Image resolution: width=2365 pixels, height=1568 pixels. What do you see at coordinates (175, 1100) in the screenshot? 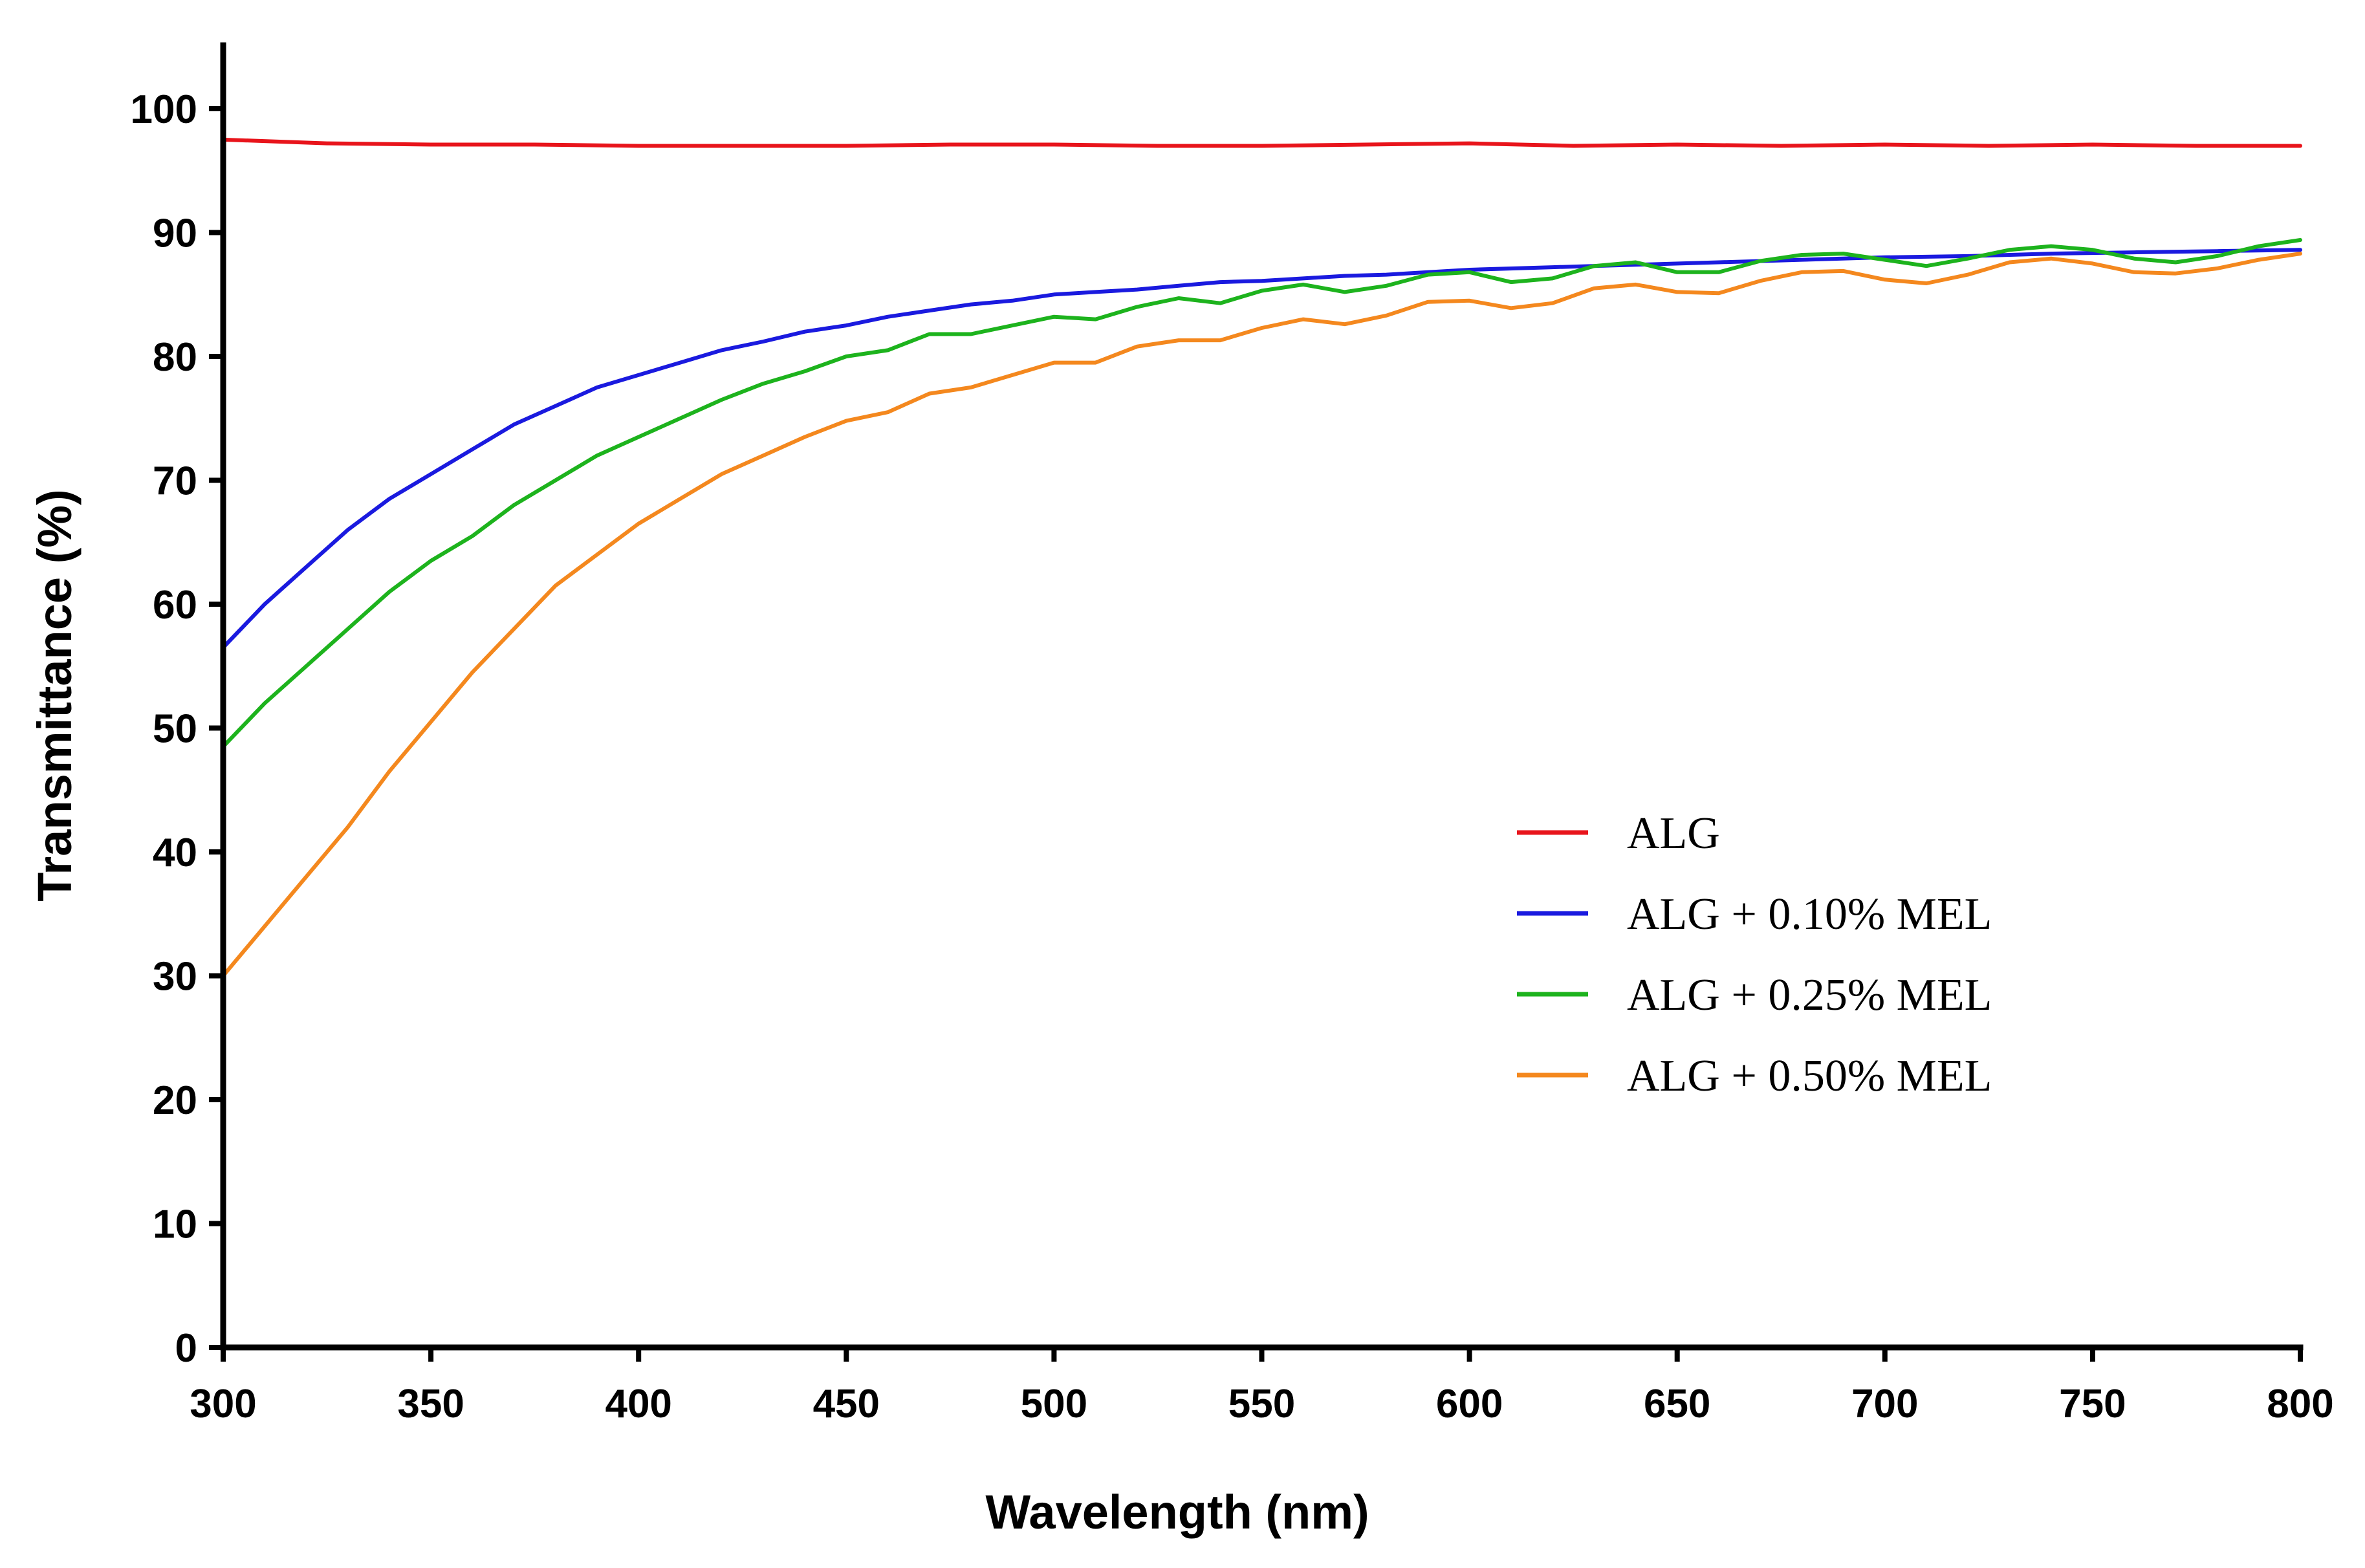
I see `y-tick-label: 20` at bounding box center [175, 1100].